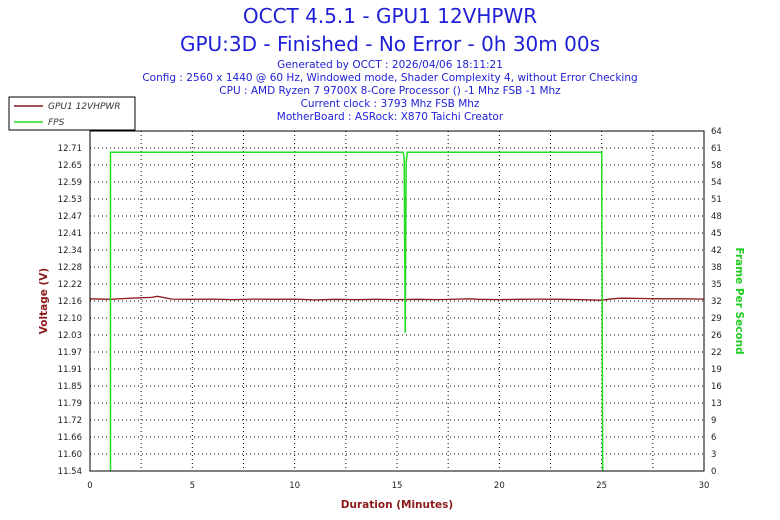 The image size is (780, 520). Describe the element at coordinates (70, 387) in the screenshot. I see `y-tick-label: 11.85` at that location.